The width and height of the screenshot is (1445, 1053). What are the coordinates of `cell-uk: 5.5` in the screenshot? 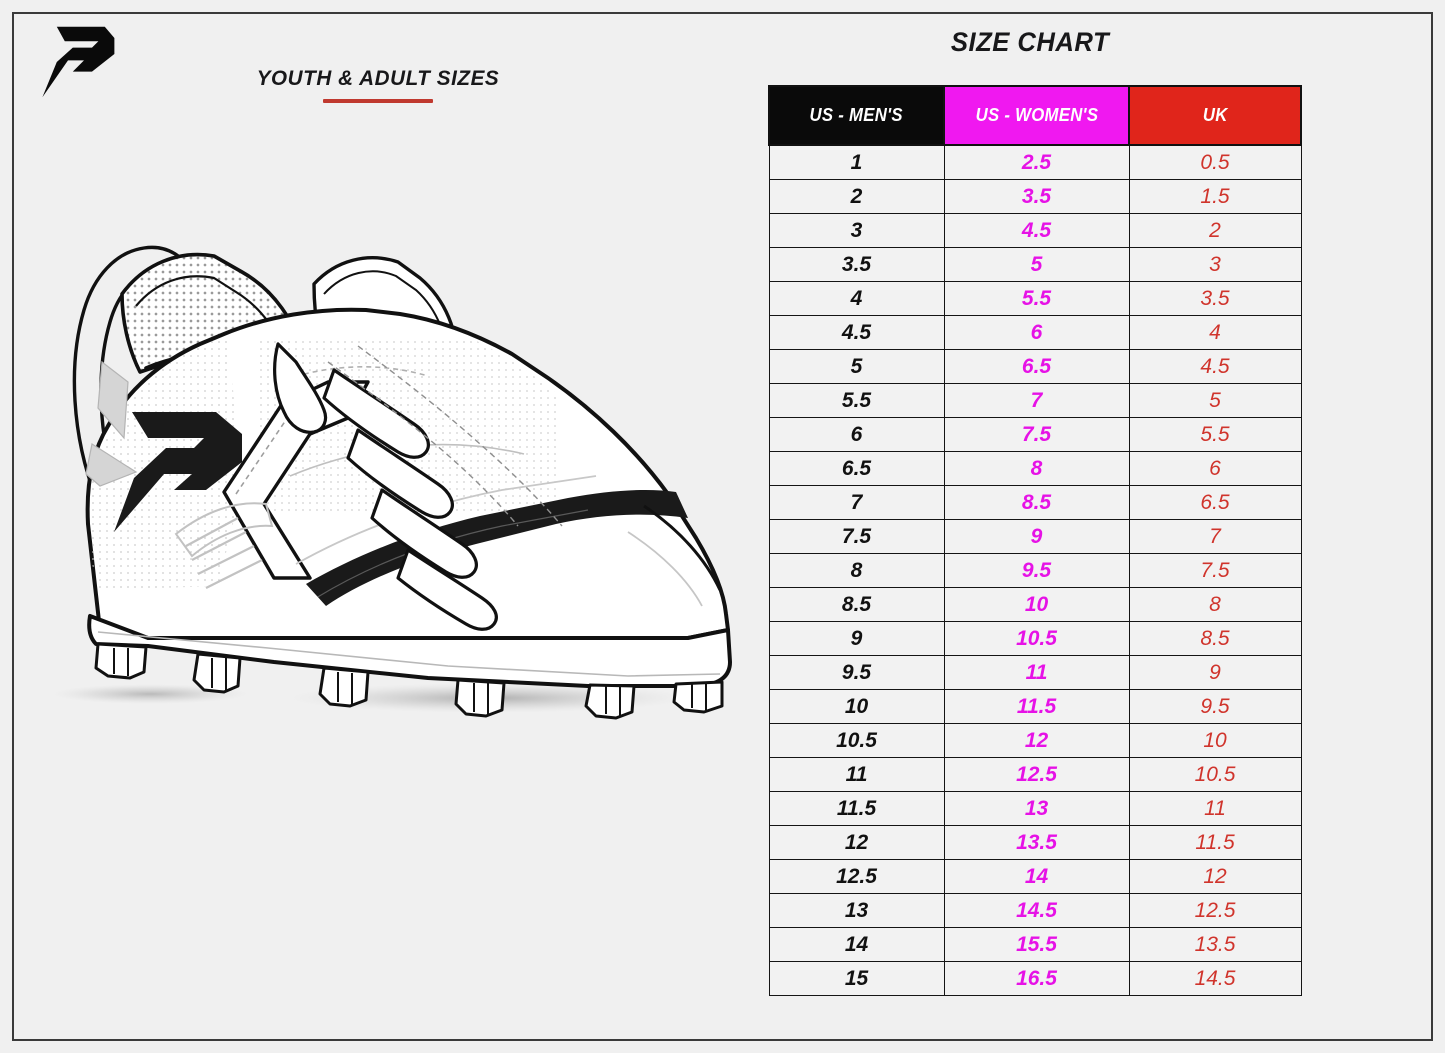 It's located at (1215, 434).